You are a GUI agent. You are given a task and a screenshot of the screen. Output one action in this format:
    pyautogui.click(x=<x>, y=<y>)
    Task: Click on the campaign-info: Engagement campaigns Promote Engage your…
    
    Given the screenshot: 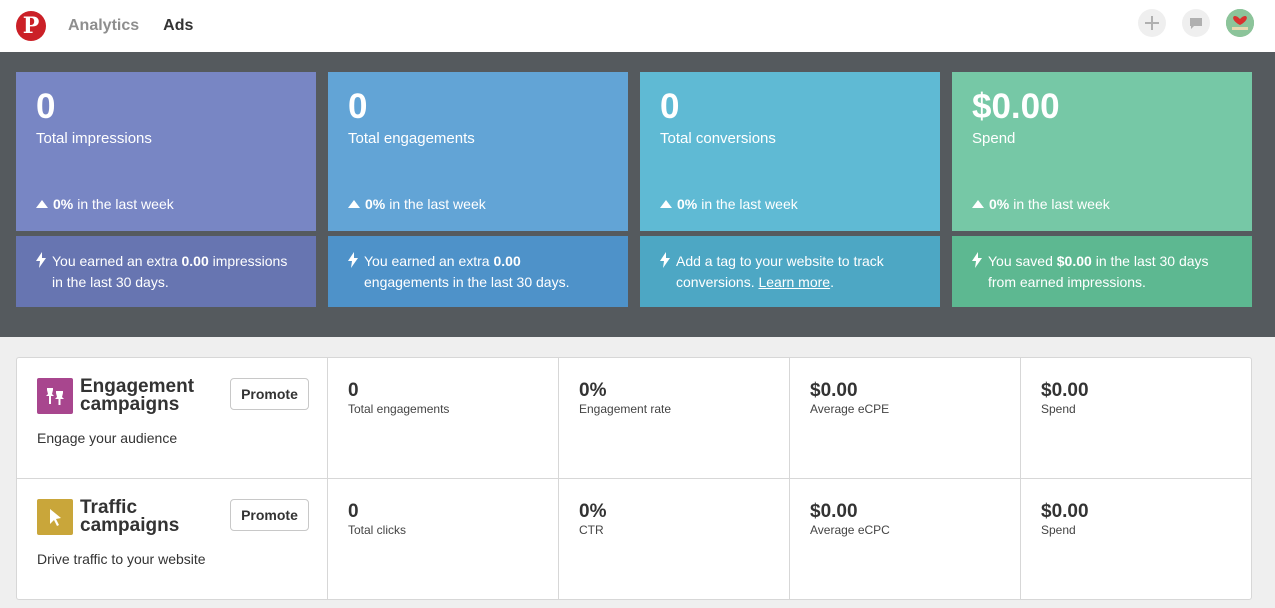 What is the action you would take?
    pyautogui.click(x=172, y=418)
    